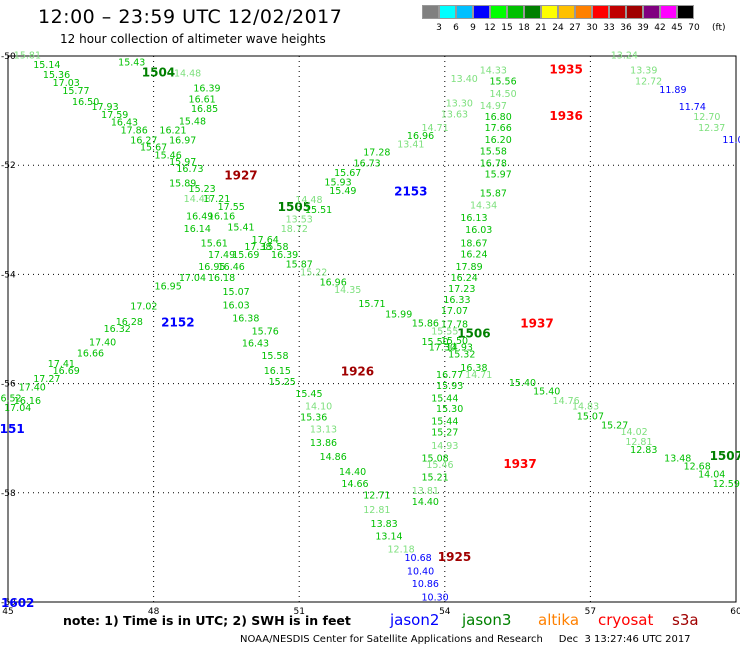 The width and height of the screenshot is (740, 650). I want to click on wave-height-value: 16.85, so click(204, 109).